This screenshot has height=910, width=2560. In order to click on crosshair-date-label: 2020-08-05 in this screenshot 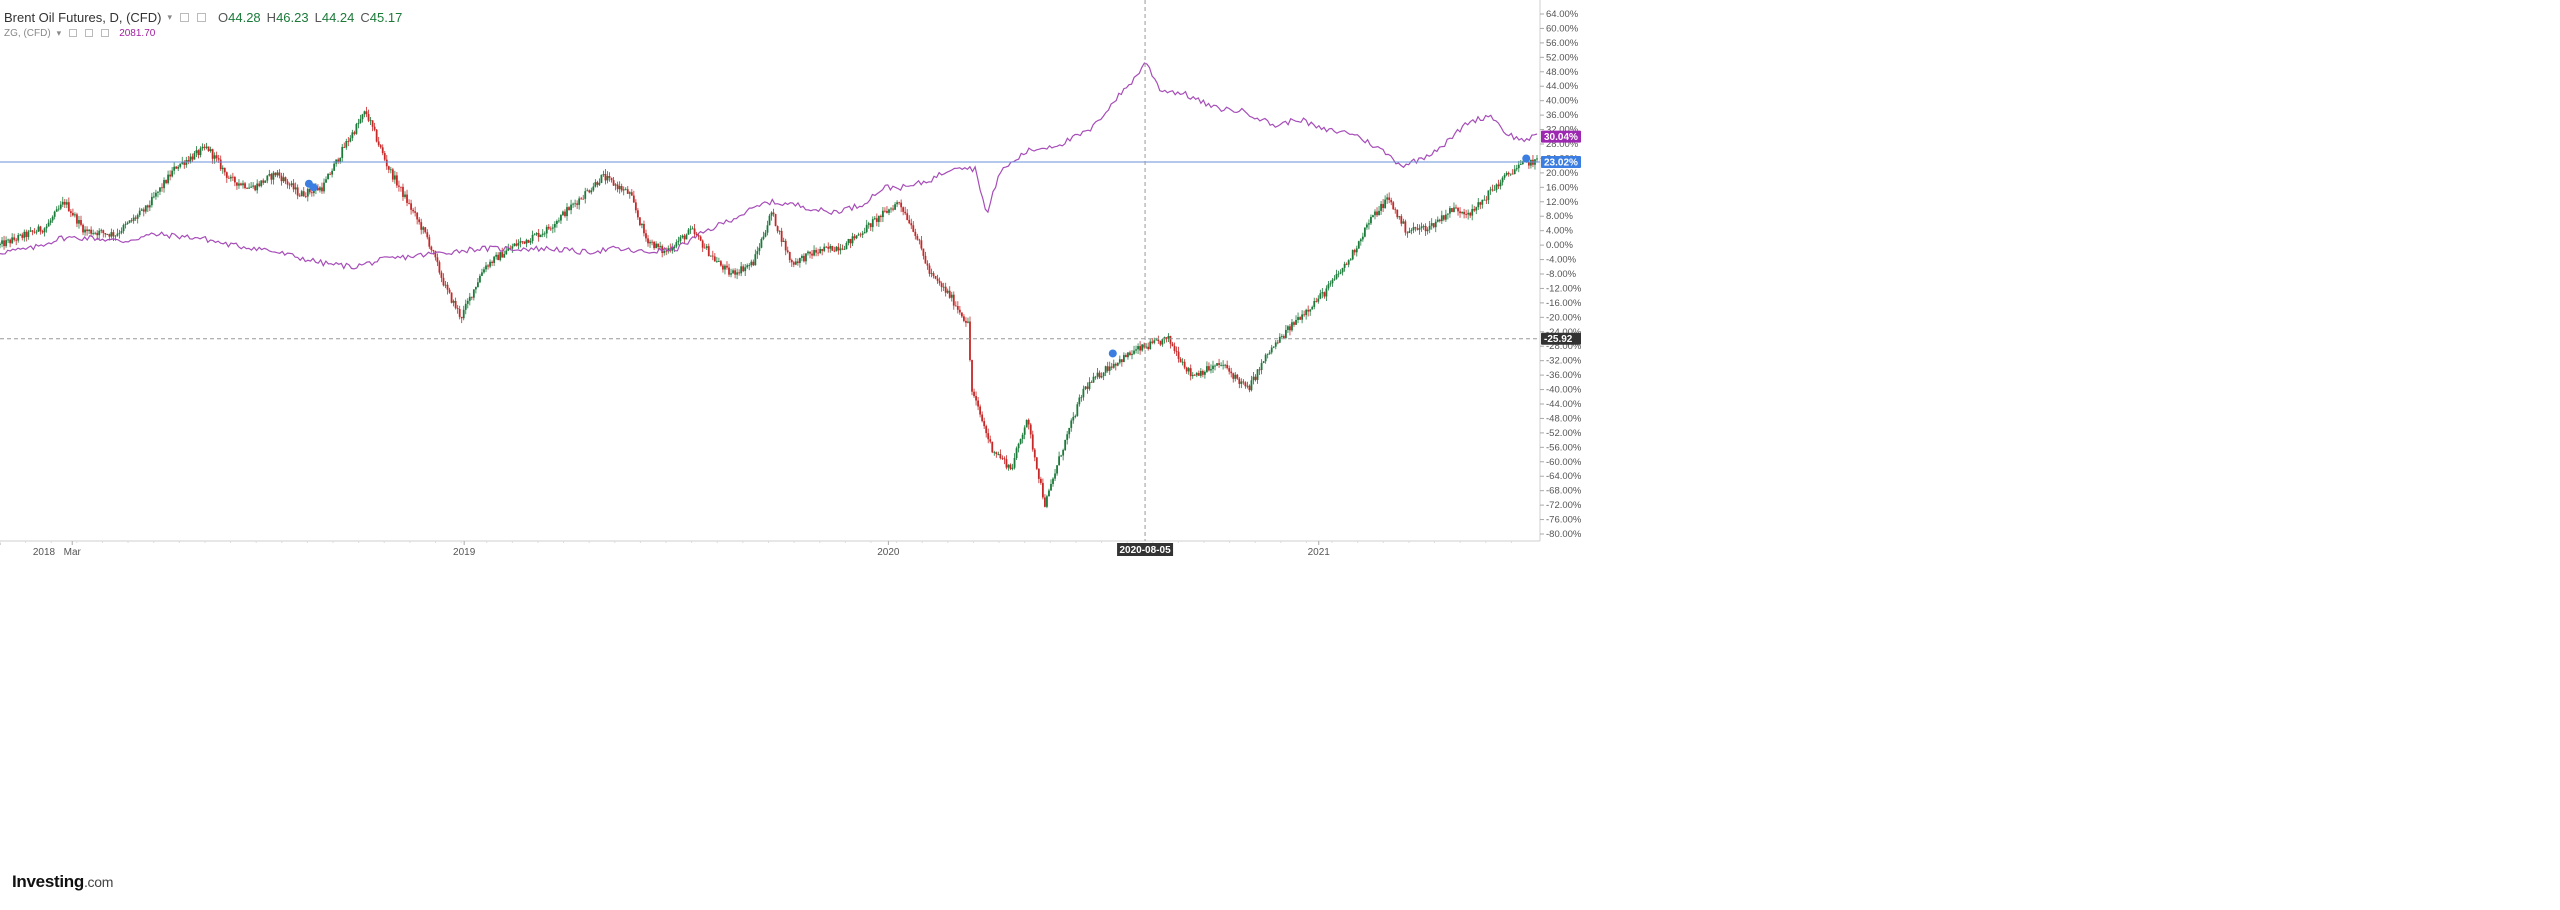, I will do `click(1145, 550)`.